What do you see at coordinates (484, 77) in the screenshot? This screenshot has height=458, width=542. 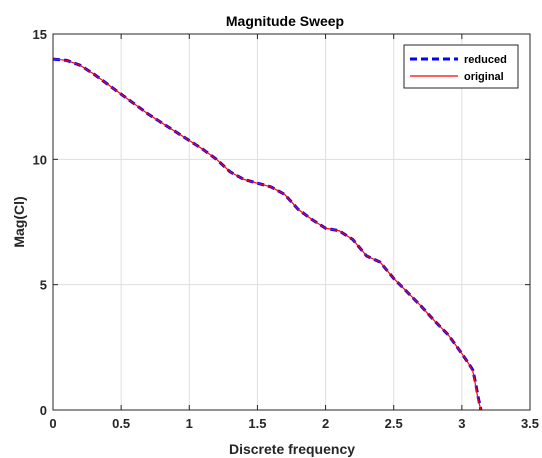 I see `legend-label-original: original` at bounding box center [484, 77].